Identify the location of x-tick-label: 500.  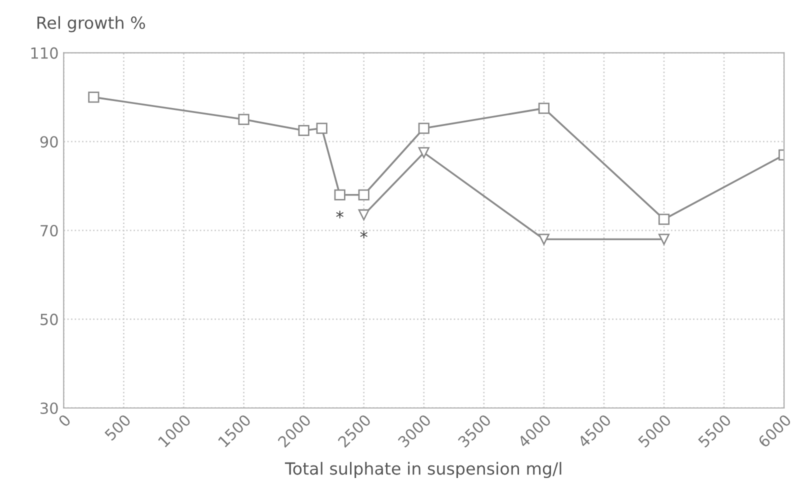
(118, 428).